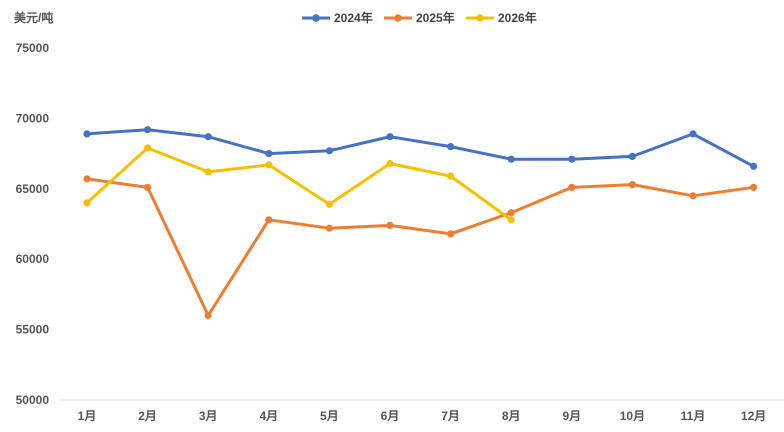 The image size is (784, 432). I want to click on x-tick-label: 12月, so click(753, 416).